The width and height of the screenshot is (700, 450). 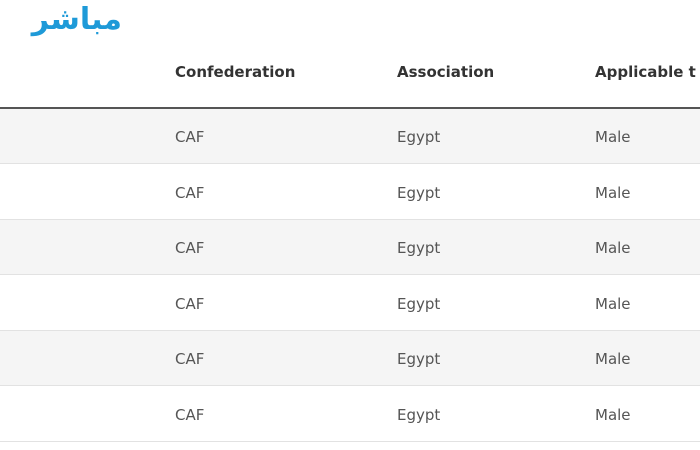 I want to click on watermark: مباشر, so click(x=76, y=19).